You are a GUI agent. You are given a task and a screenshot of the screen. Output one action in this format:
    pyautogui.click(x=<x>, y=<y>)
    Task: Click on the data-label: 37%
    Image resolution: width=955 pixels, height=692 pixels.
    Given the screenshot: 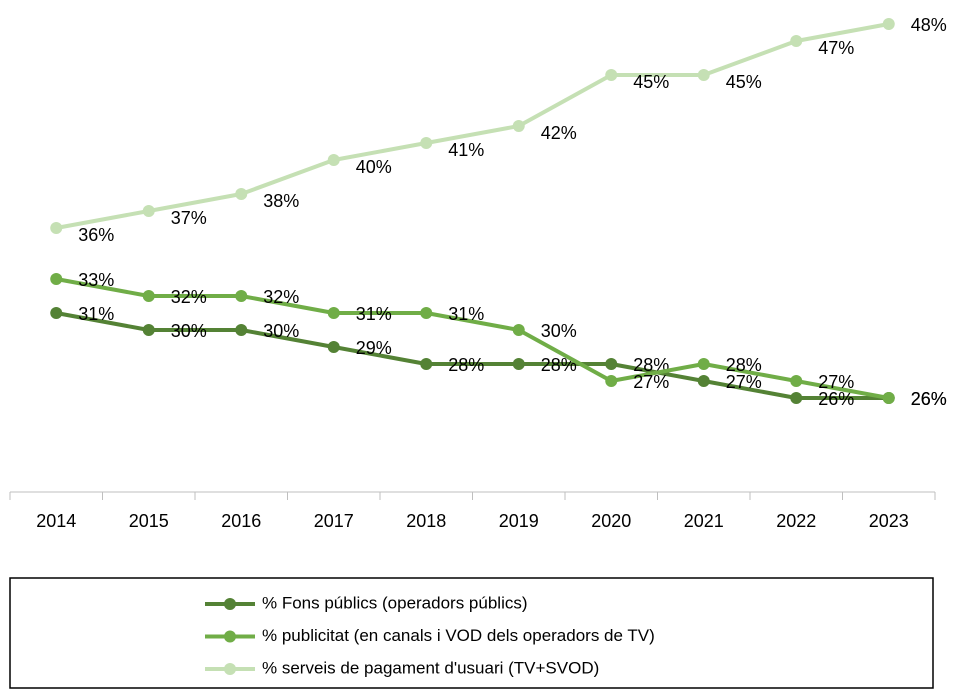 What is the action you would take?
    pyautogui.click(x=189, y=218)
    